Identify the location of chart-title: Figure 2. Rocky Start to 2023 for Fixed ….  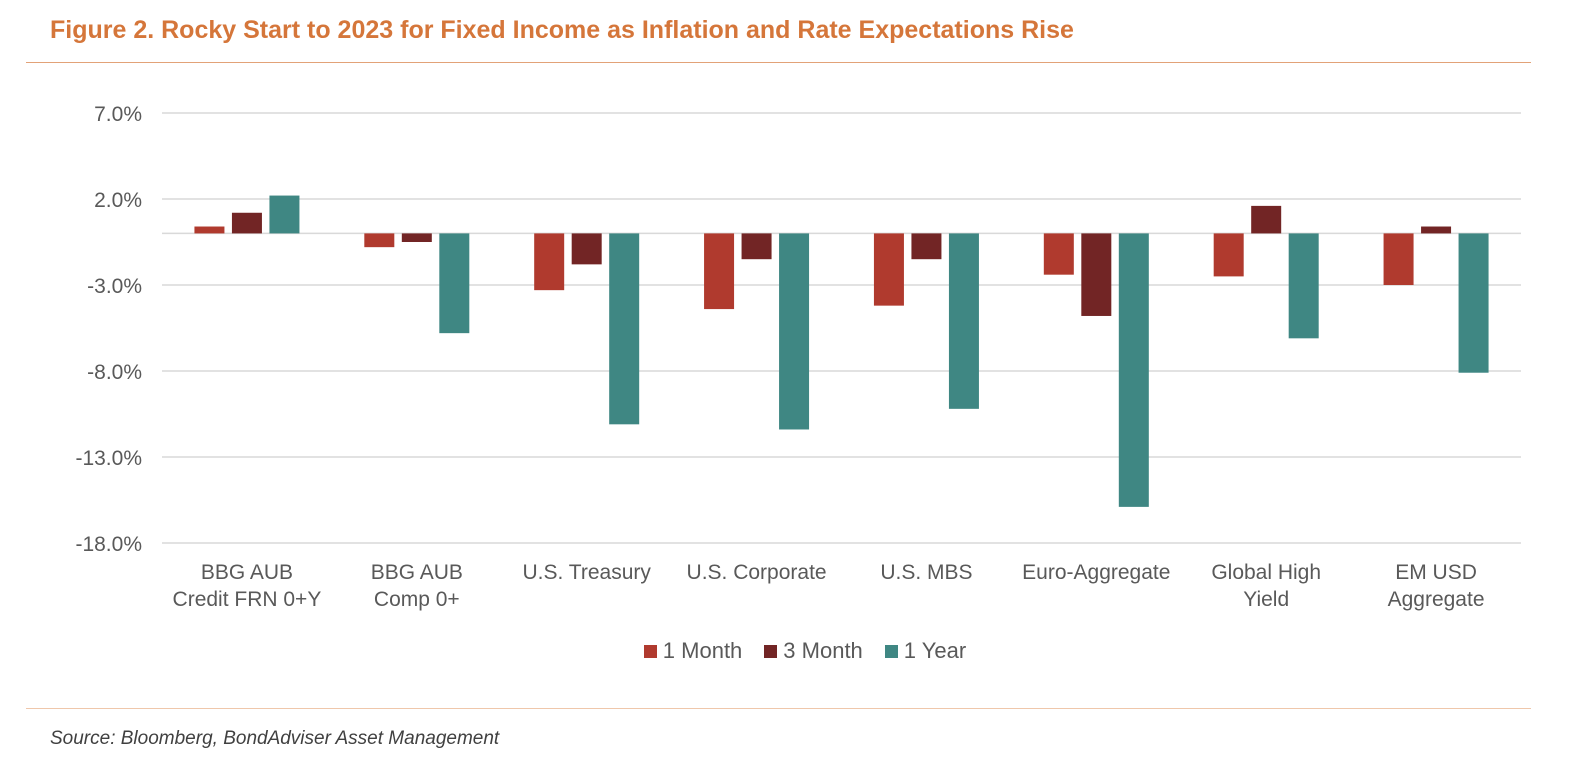
(562, 30).